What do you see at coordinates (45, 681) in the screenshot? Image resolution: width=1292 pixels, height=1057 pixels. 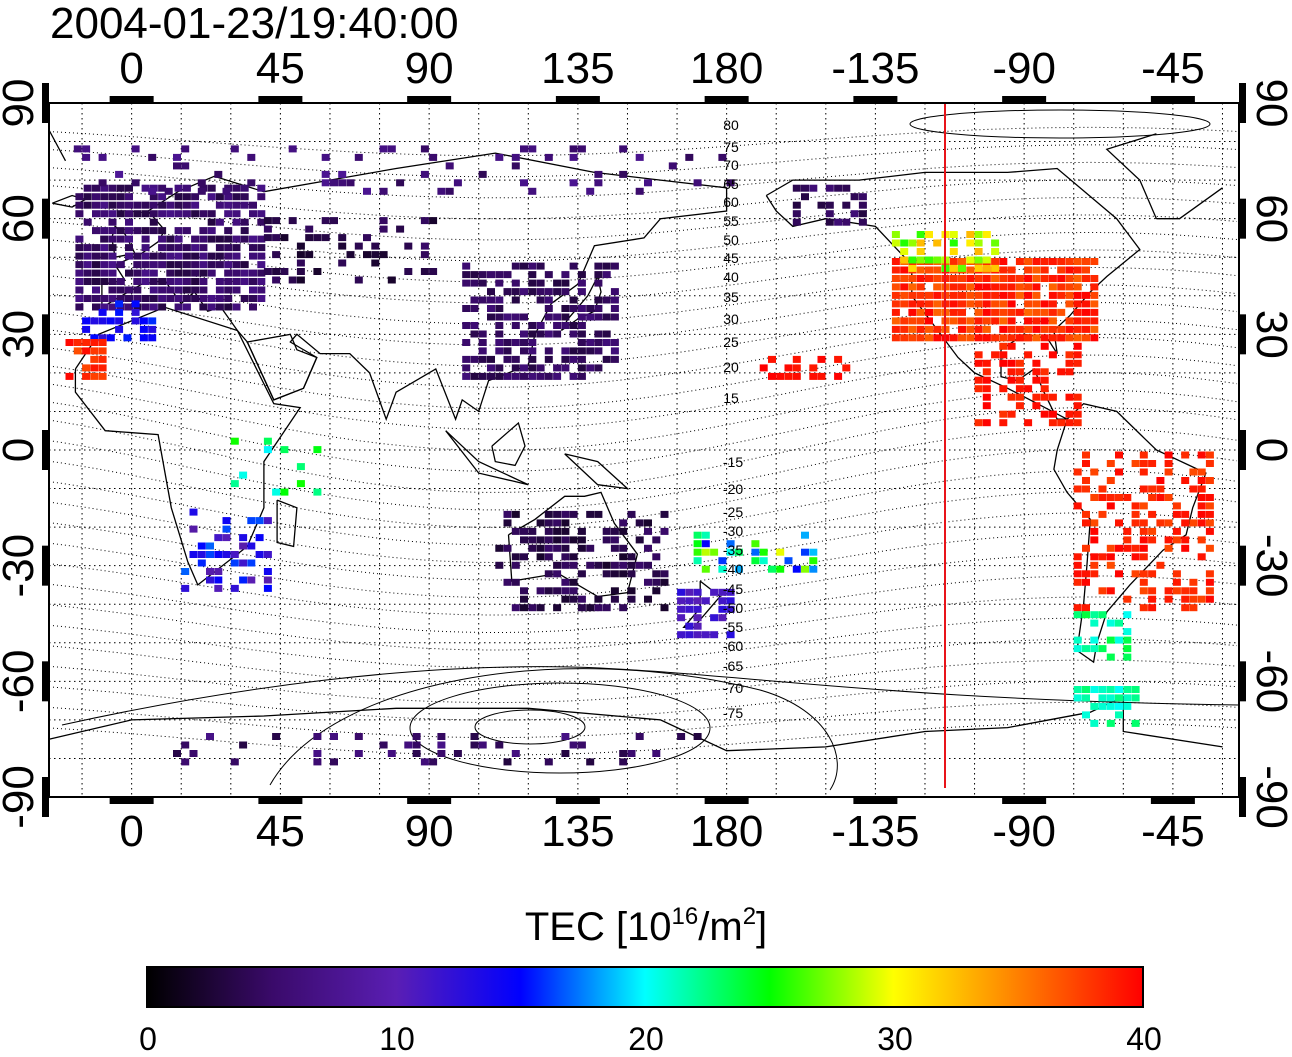 I see `frame-tick-left` at bounding box center [45, 681].